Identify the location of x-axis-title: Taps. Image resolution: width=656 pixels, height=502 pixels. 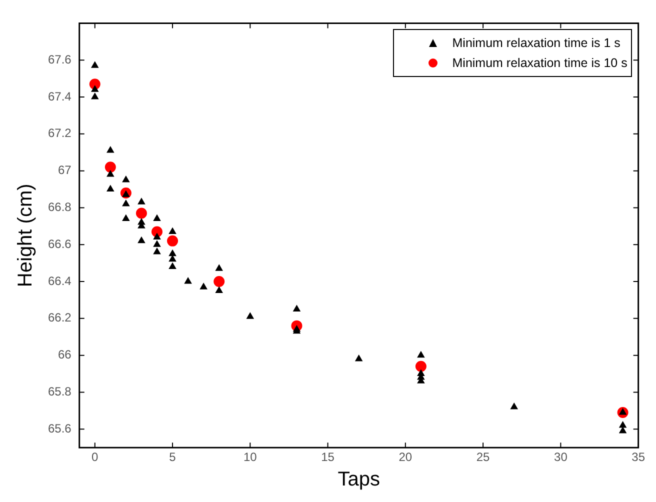
(359, 479).